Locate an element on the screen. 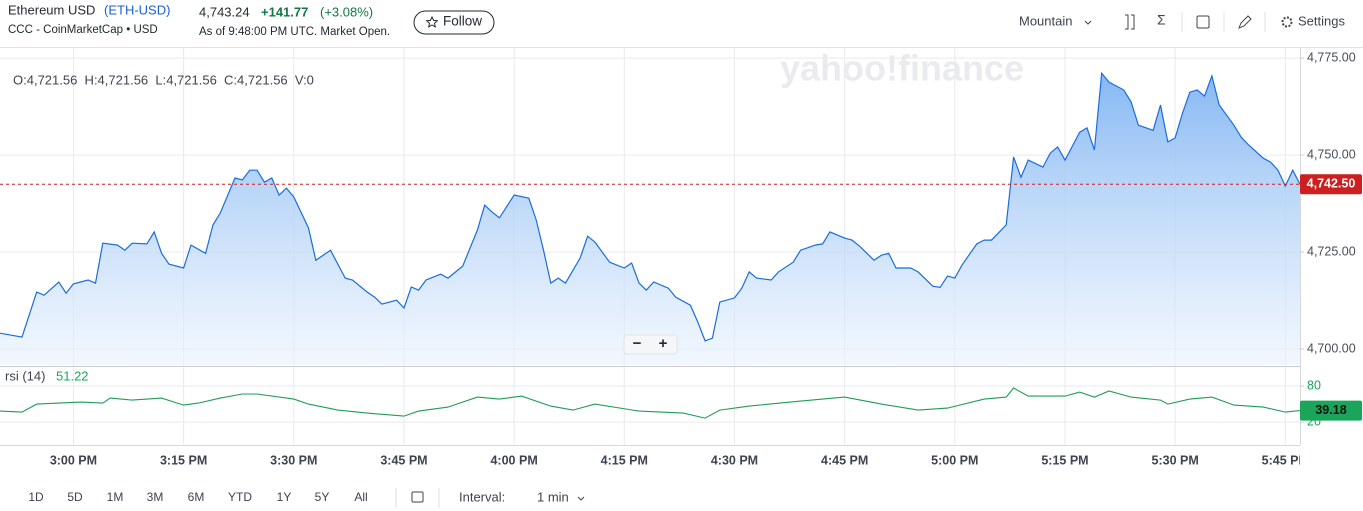  range-button: 3M is located at coordinates (155, 497).